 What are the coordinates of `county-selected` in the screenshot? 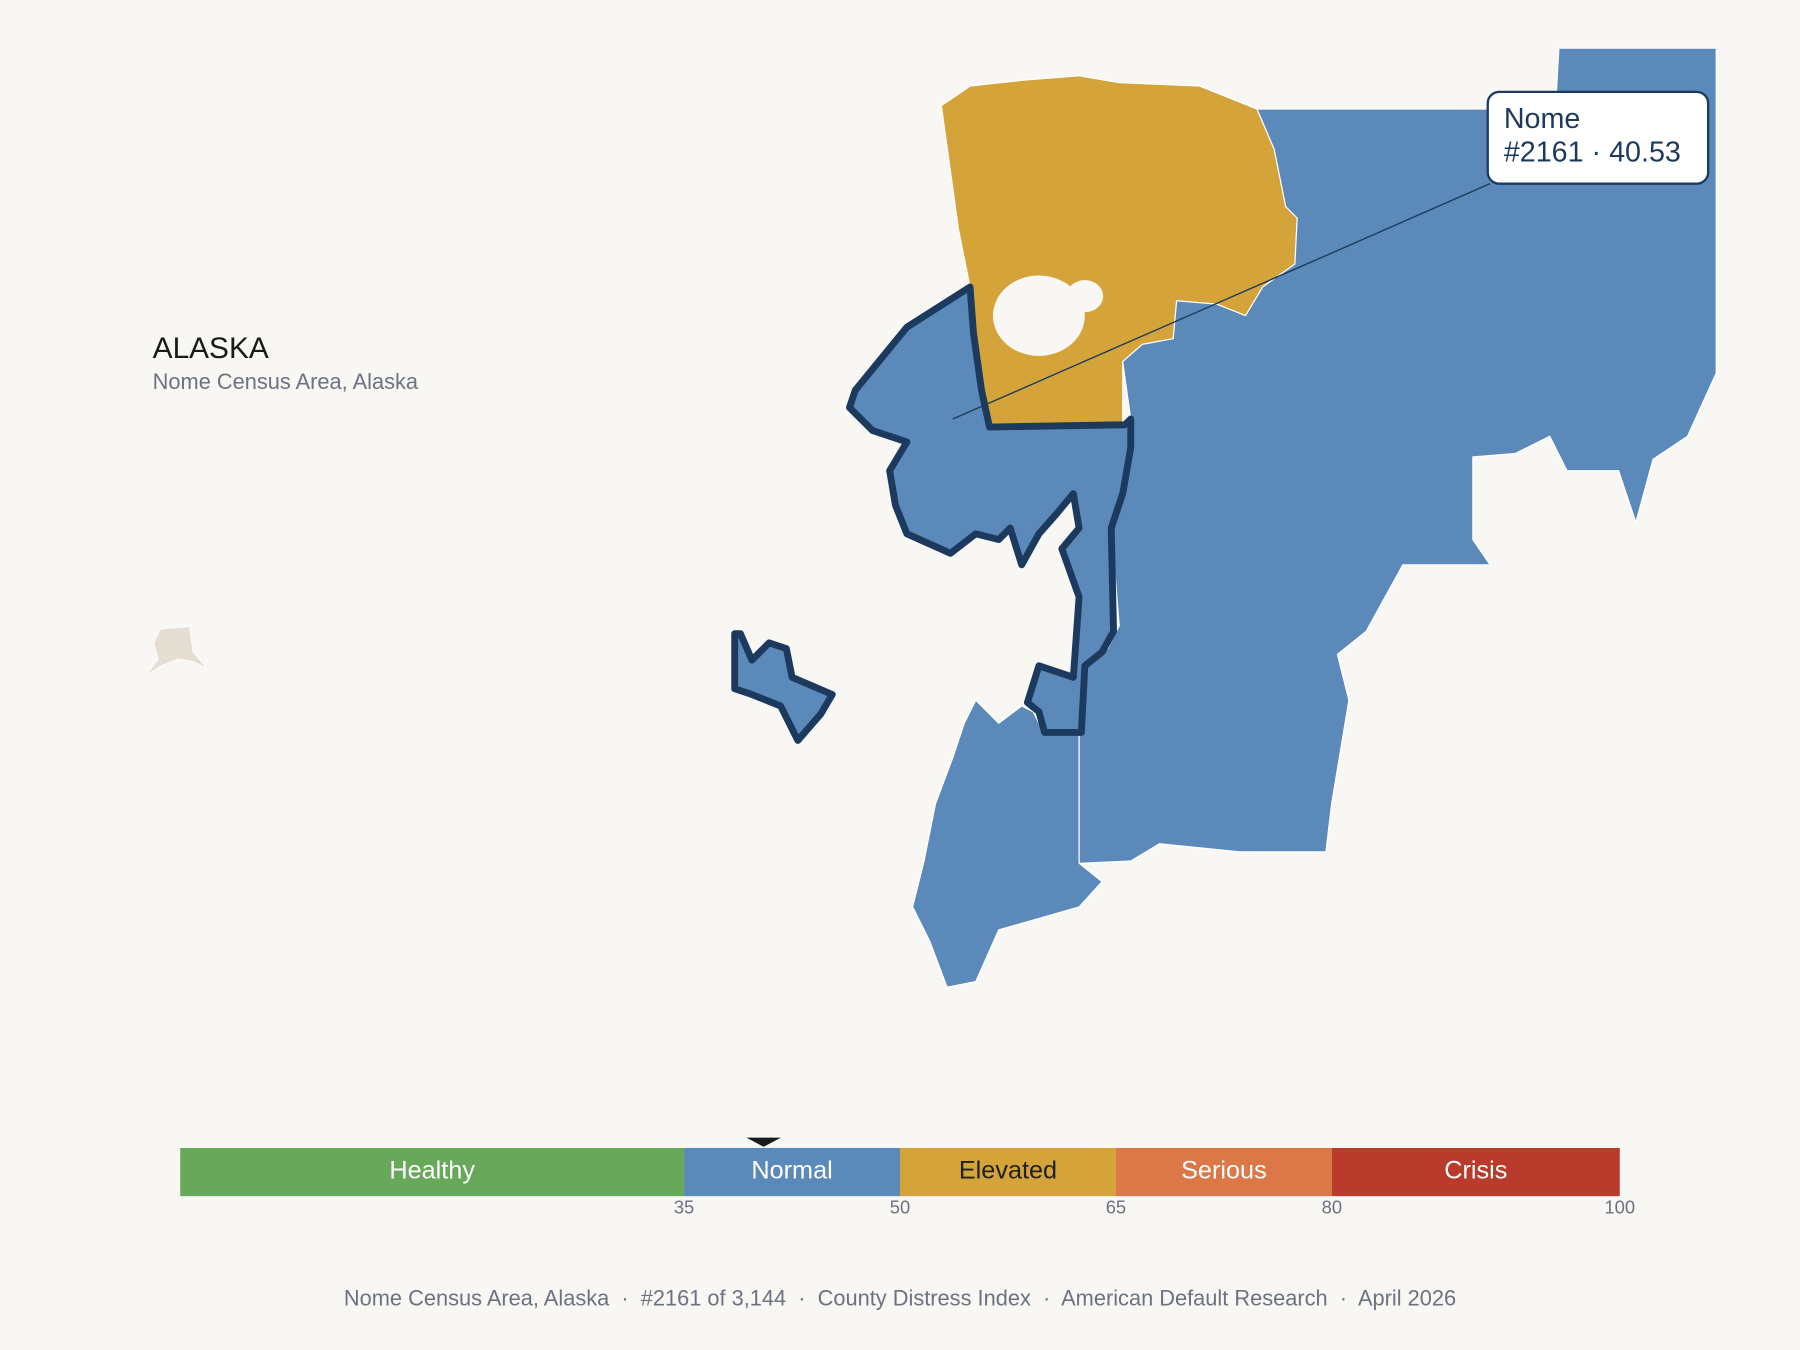 It's located at (990, 509).